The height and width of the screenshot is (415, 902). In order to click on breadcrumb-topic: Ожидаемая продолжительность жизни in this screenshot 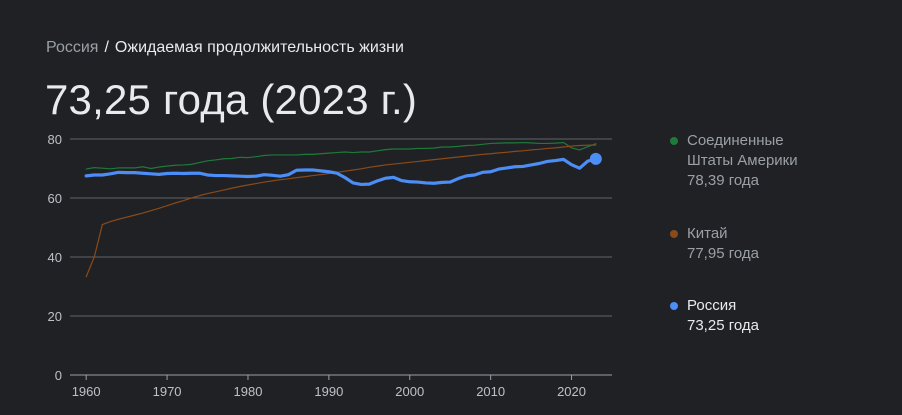, I will do `click(259, 47)`.